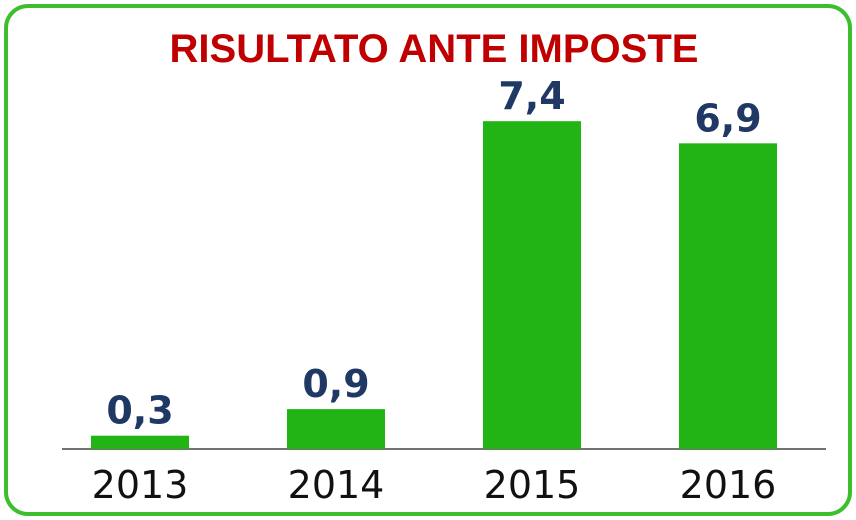 The width and height of the screenshot is (856, 520). What do you see at coordinates (140, 485) in the screenshot?
I see `x-tick-label: 2013` at bounding box center [140, 485].